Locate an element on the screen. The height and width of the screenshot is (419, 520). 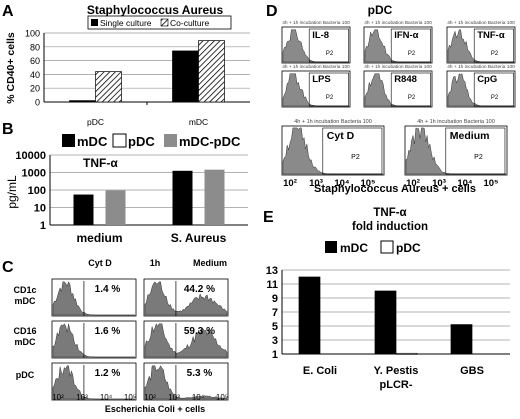
panel-c-row-2-line2: mDC is located at coordinates (25, 342).